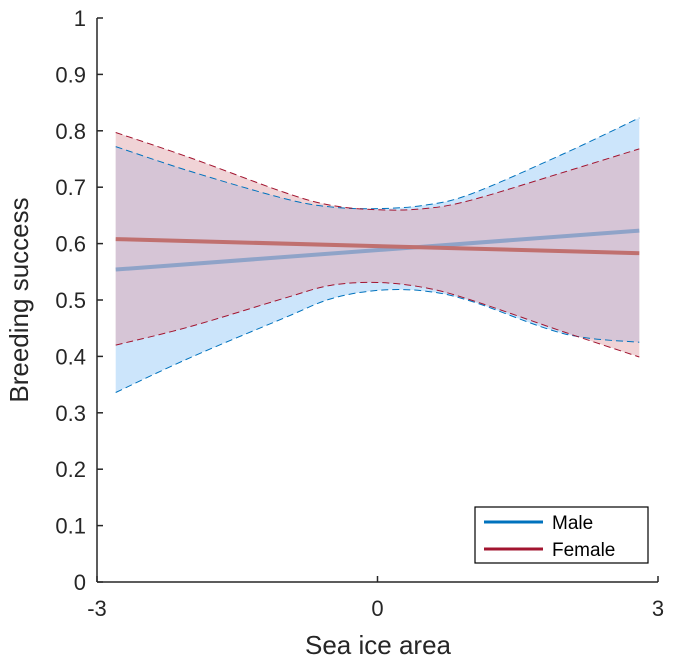 Image resolution: width=675 pixels, height=660 pixels. I want to click on legend-label-female: Female, so click(583, 550).